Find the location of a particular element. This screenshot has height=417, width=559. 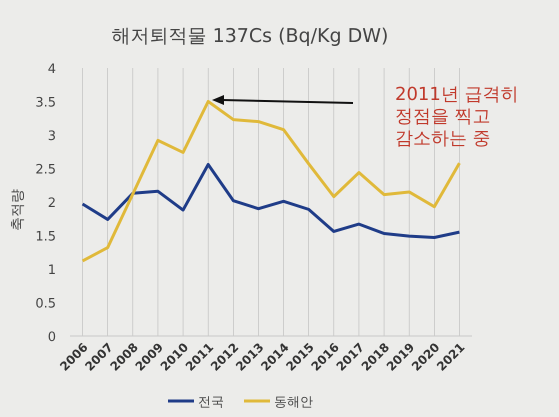

y-axis-title: 축적량 is located at coordinates (18, 210).